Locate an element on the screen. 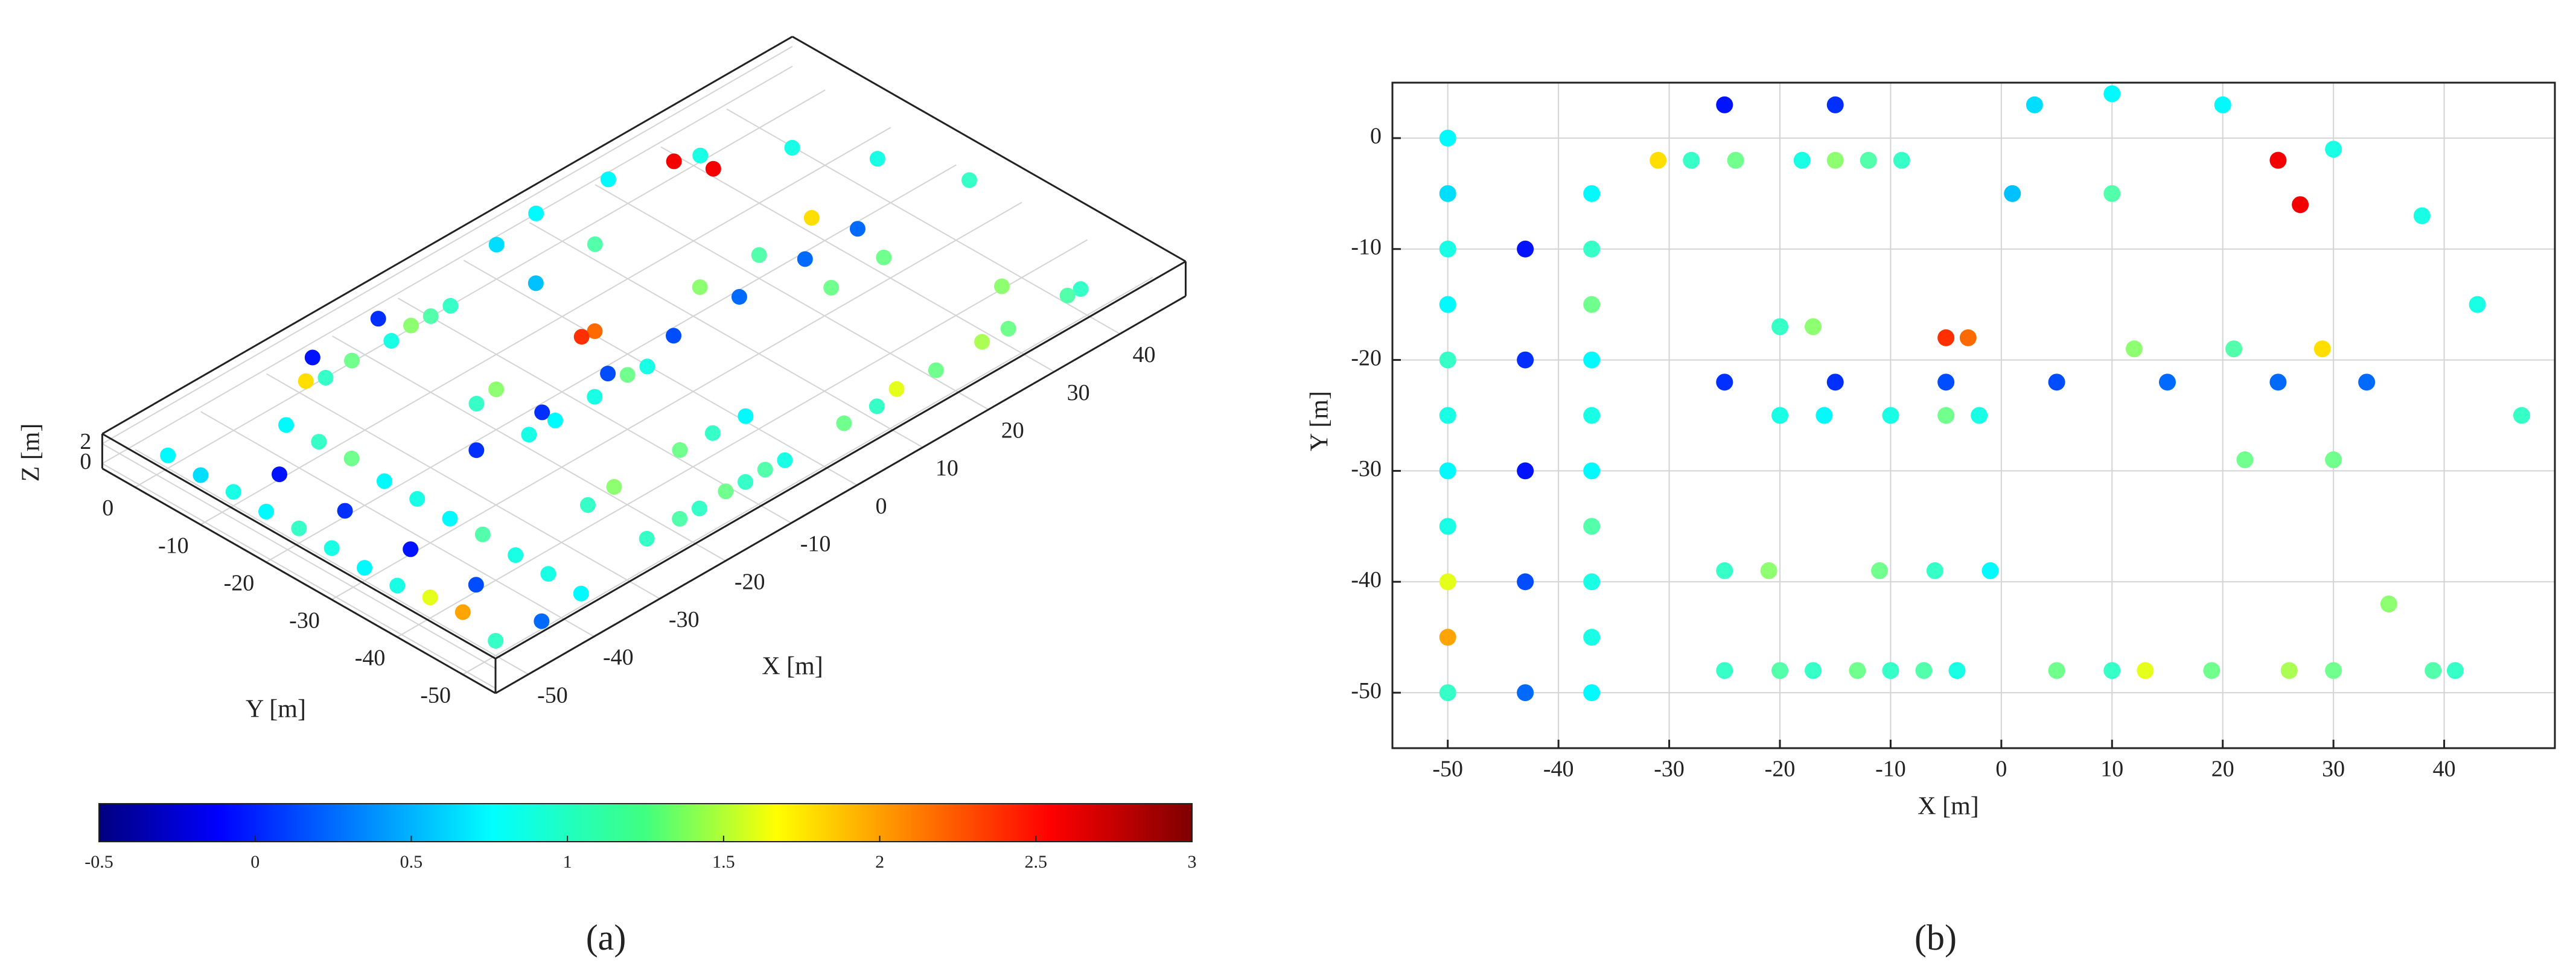 The width and height of the screenshot is (2576, 972). z-tick-label: 0 is located at coordinates (85, 462).